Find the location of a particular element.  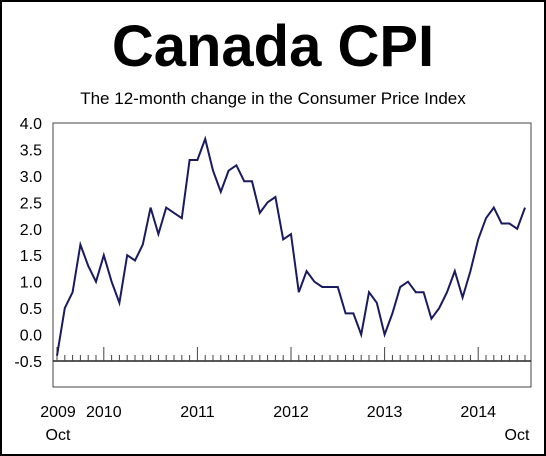

y-tick-label: 0.0 is located at coordinates (31, 336).